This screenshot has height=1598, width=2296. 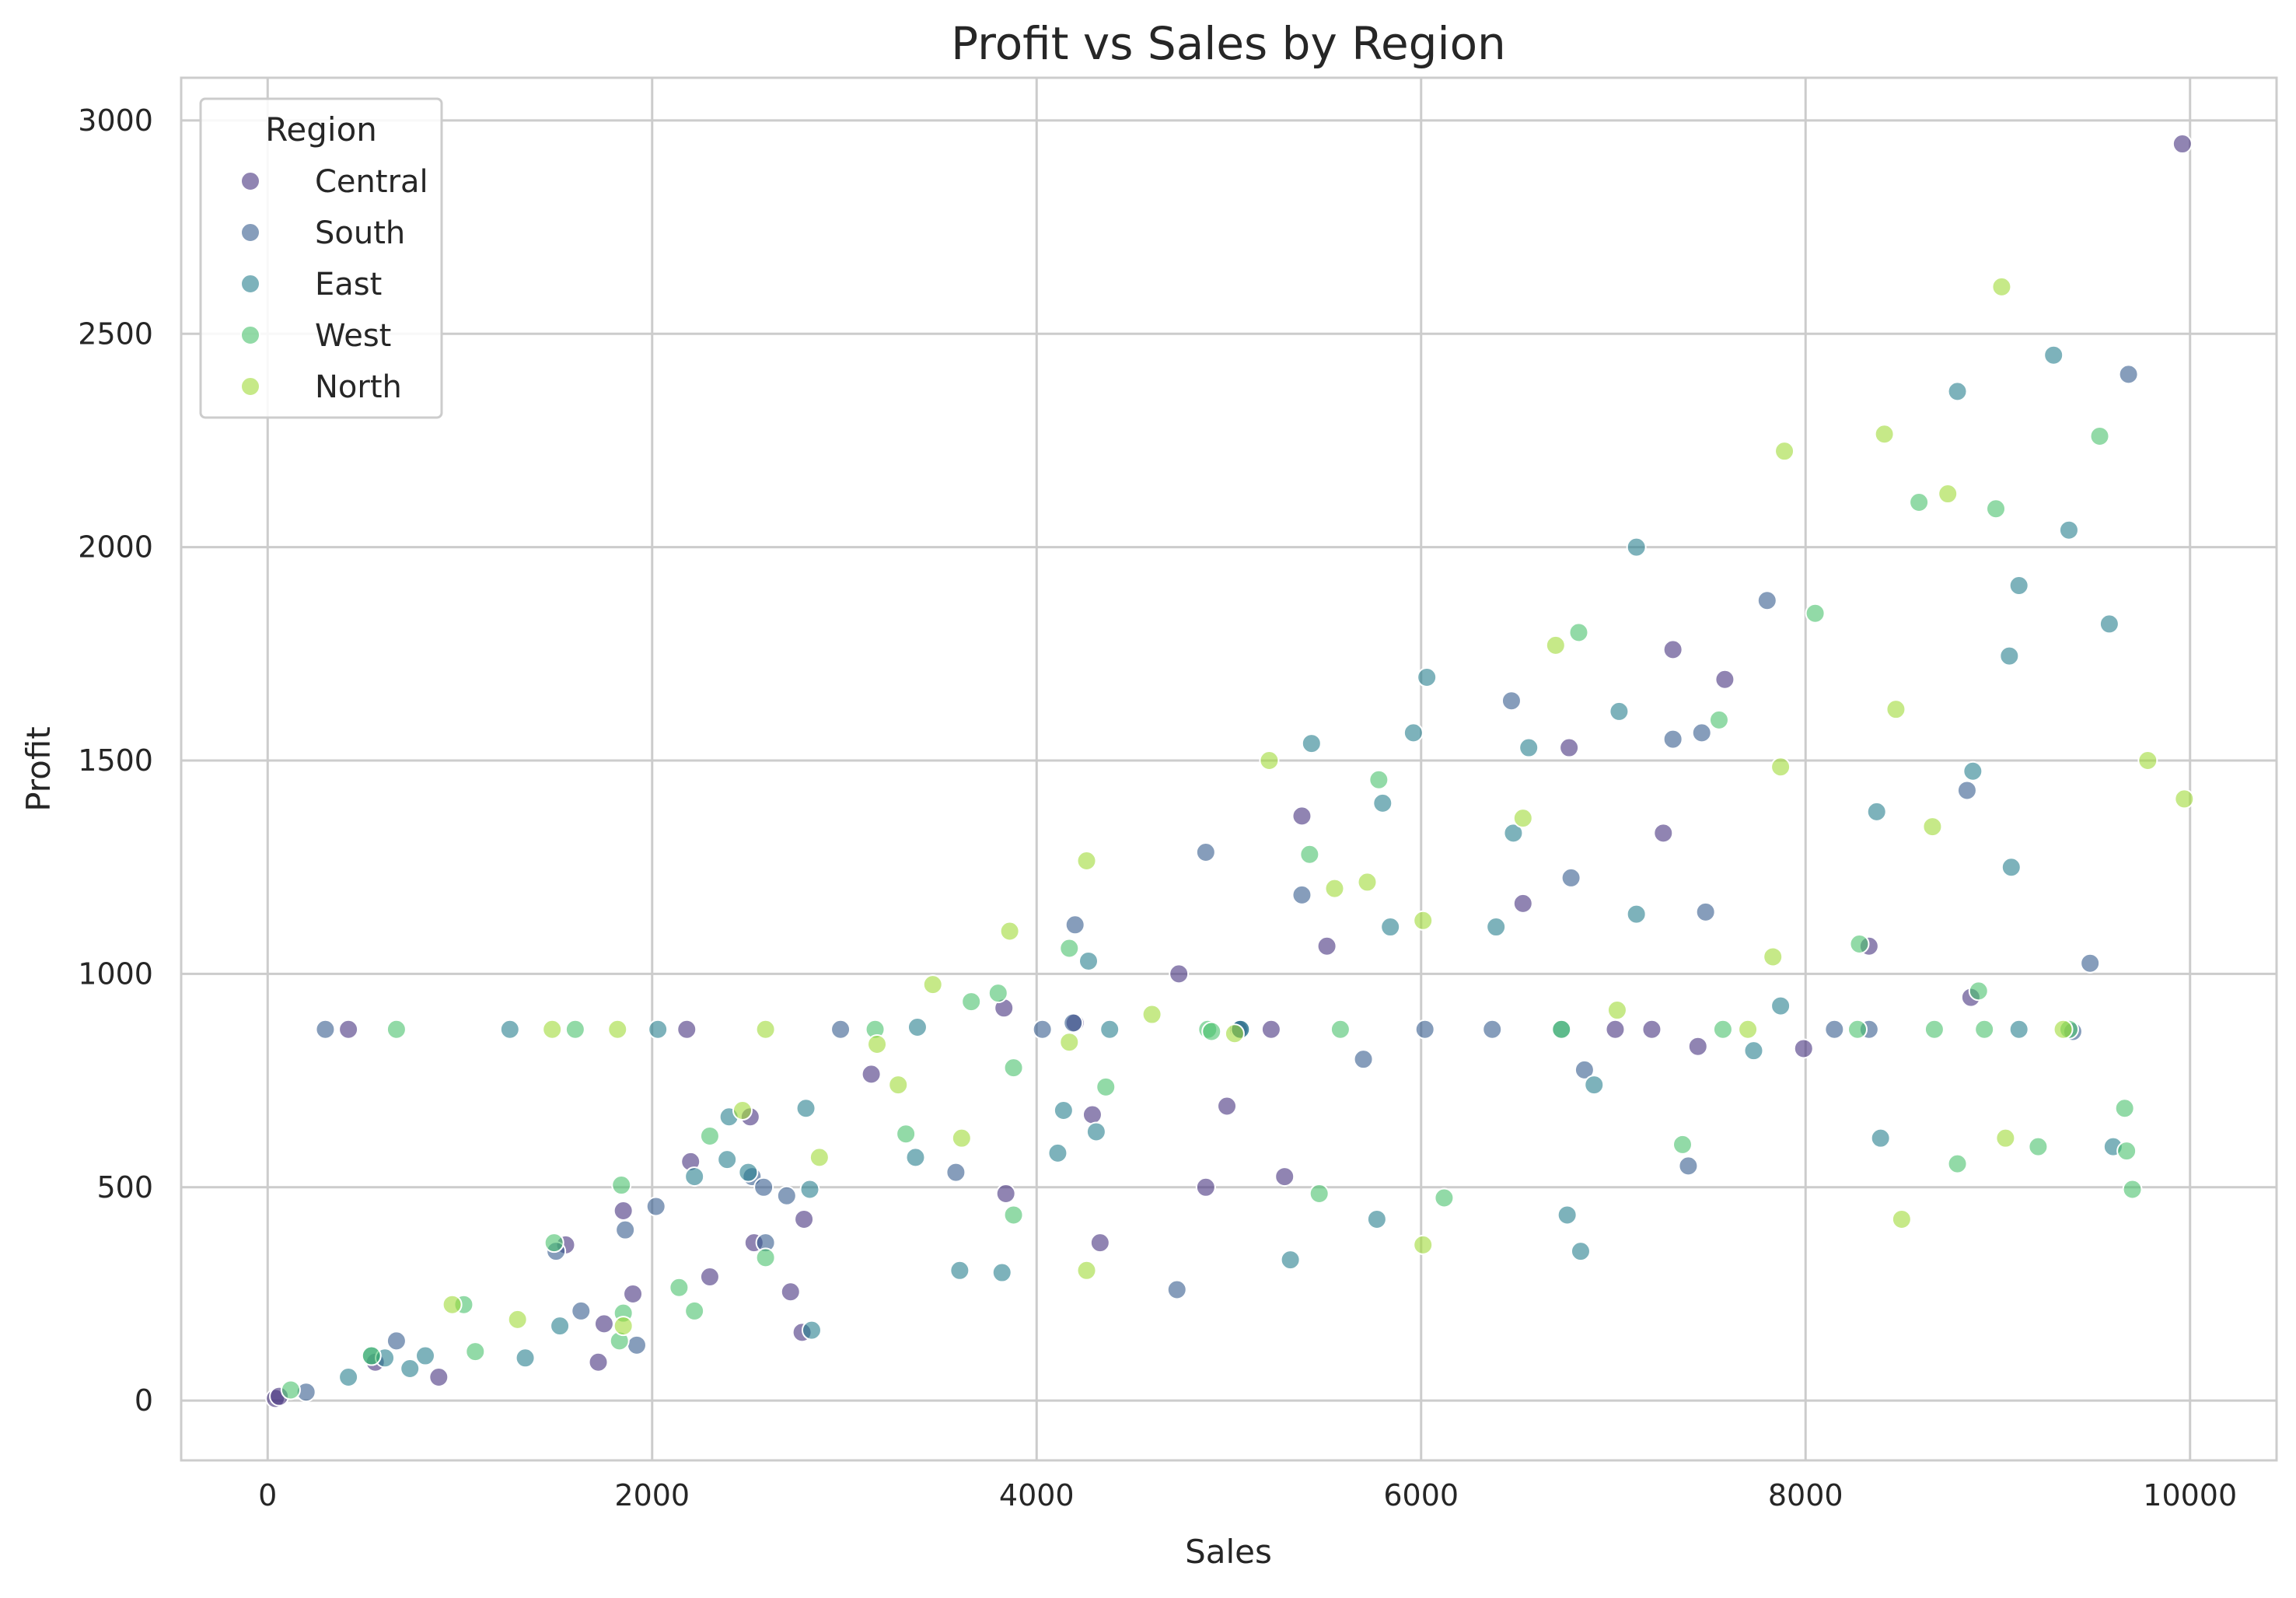 What do you see at coordinates (1228, 43) in the screenshot?
I see `chart-title: Profit vs Sales by Region` at bounding box center [1228, 43].